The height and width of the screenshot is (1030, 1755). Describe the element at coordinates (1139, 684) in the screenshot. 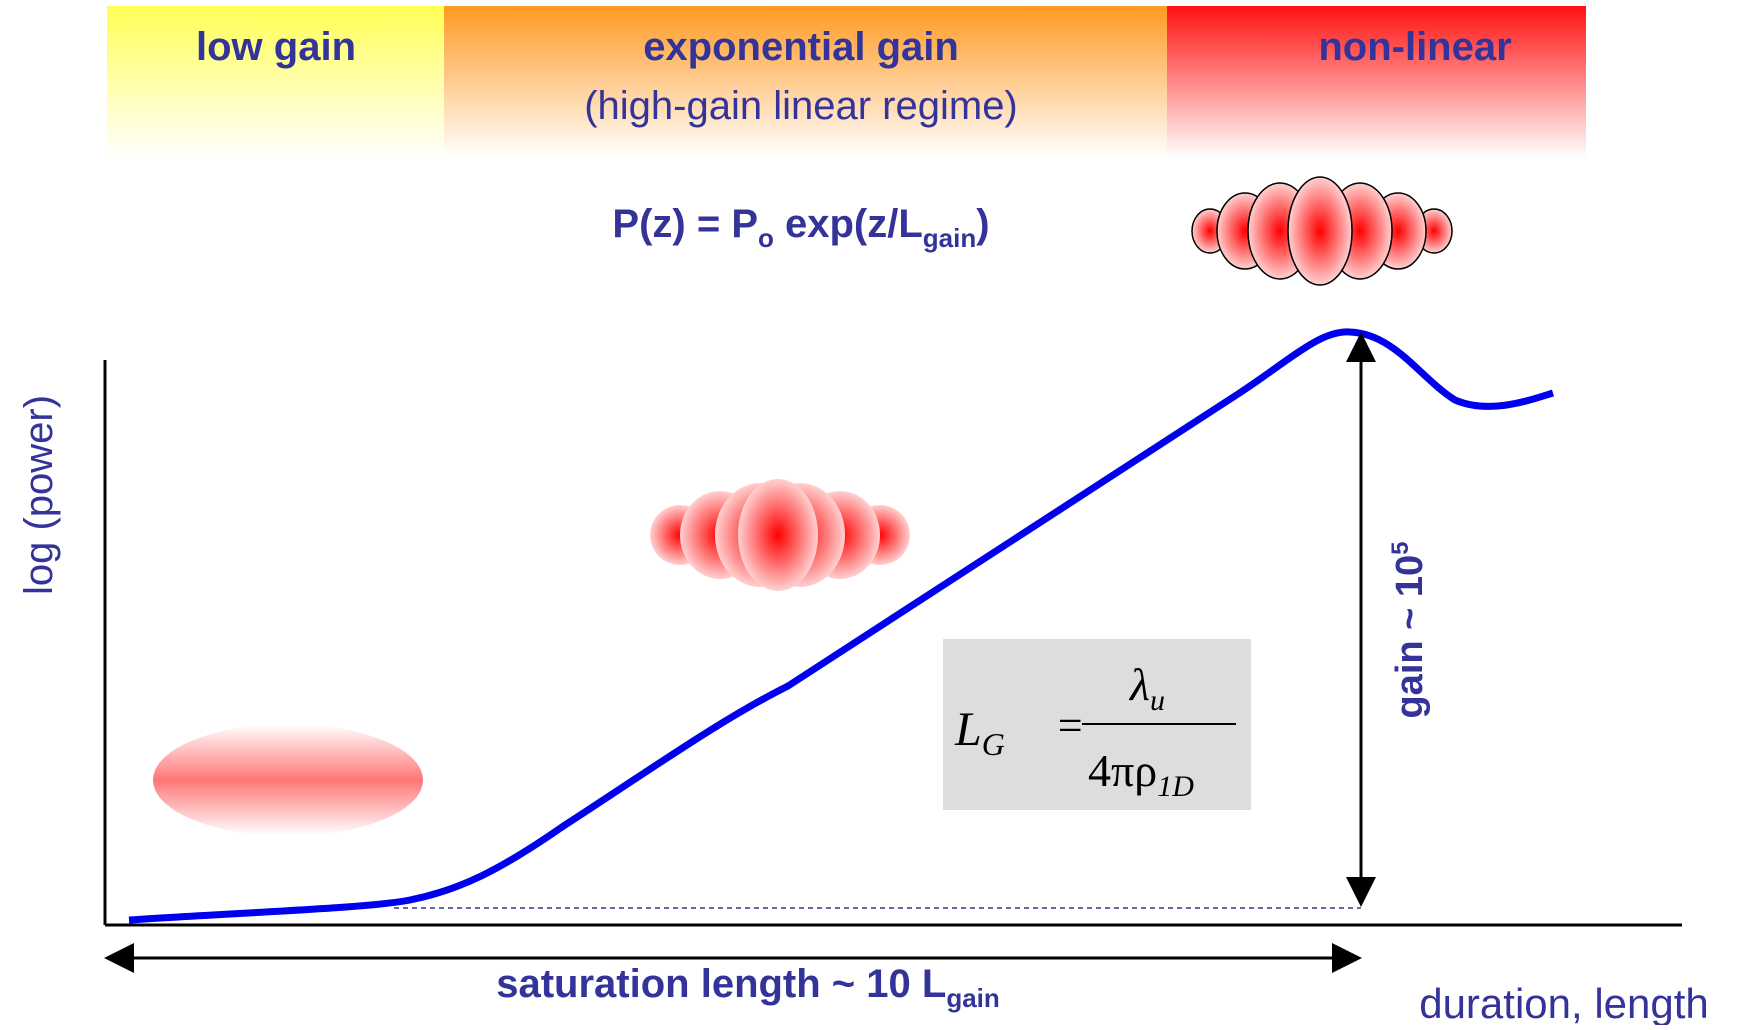

I see `text-part: λ` at that location.